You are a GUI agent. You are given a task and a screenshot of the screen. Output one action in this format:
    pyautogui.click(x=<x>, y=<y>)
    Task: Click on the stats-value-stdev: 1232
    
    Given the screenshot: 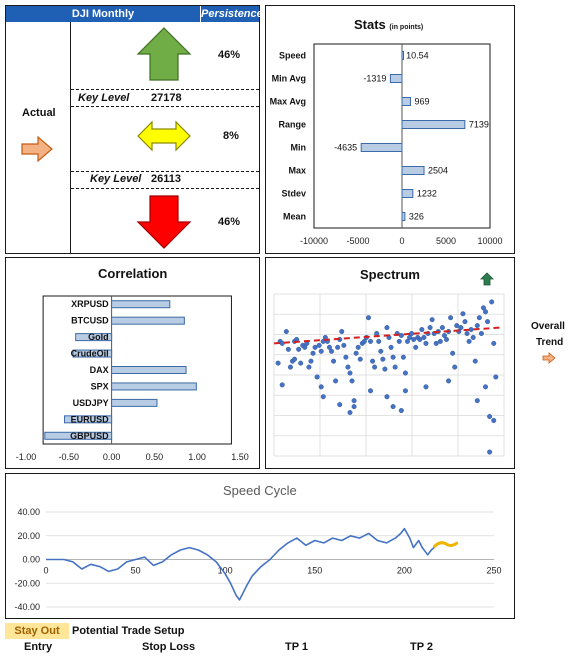 What is the action you would take?
    pyautogui.click(x=427, y=194)
    